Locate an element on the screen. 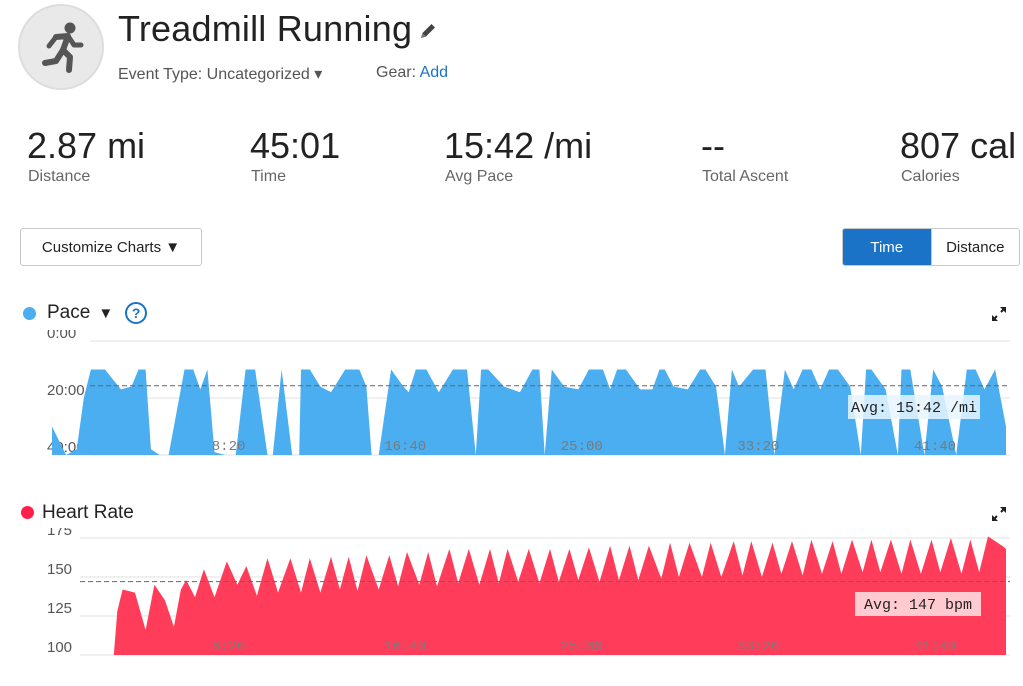 This screenshot has width=1023, height=686. time-value: 45:01 is located at coordinates (295, 145).